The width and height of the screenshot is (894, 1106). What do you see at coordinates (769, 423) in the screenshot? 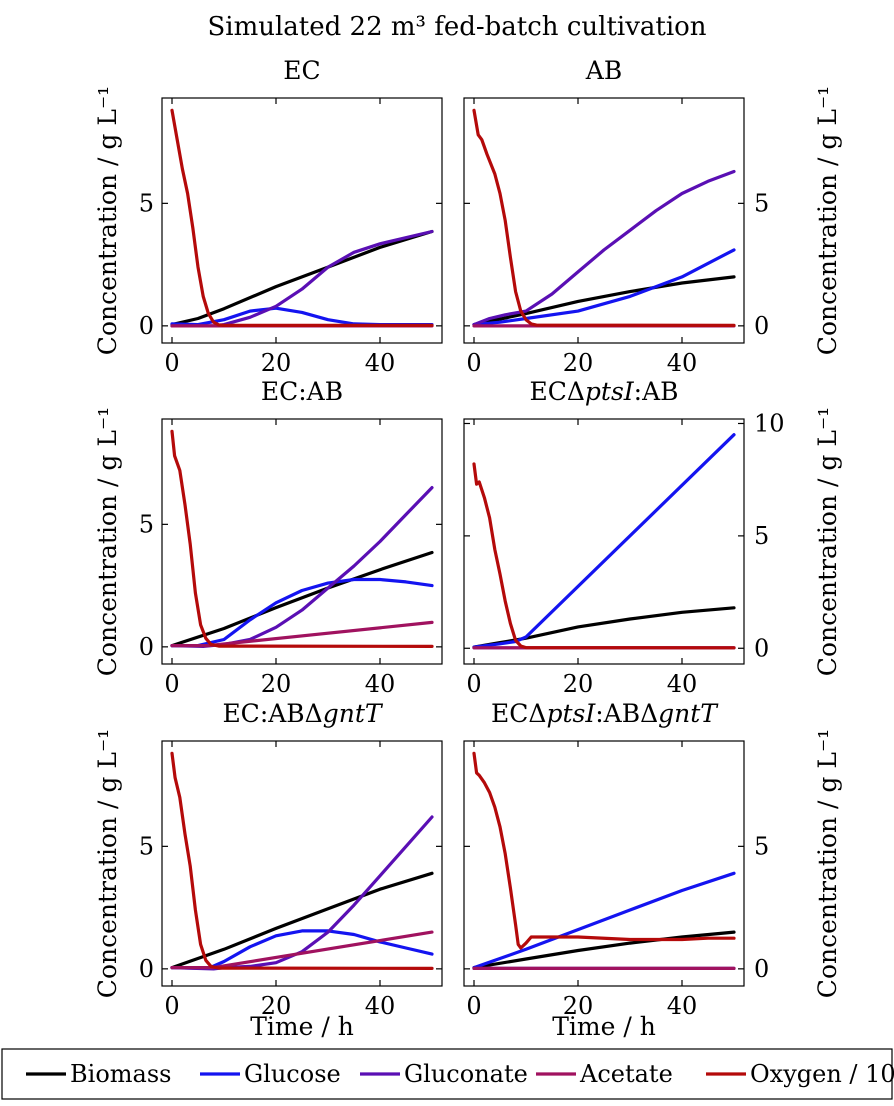
I see `y-tick-label: 10` at bounding box center [769, 423].